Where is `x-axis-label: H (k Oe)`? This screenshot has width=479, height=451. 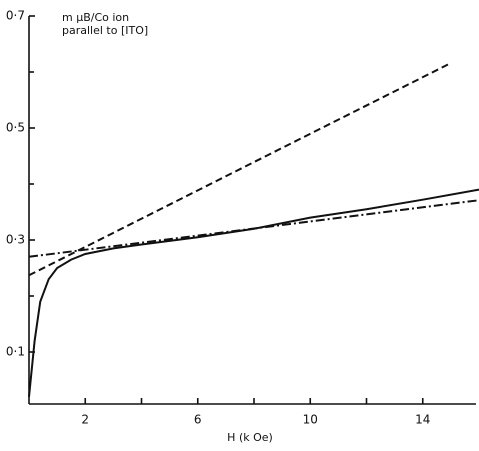 x-axis-label: H (k Oe) is located at coordinates (250, 437).